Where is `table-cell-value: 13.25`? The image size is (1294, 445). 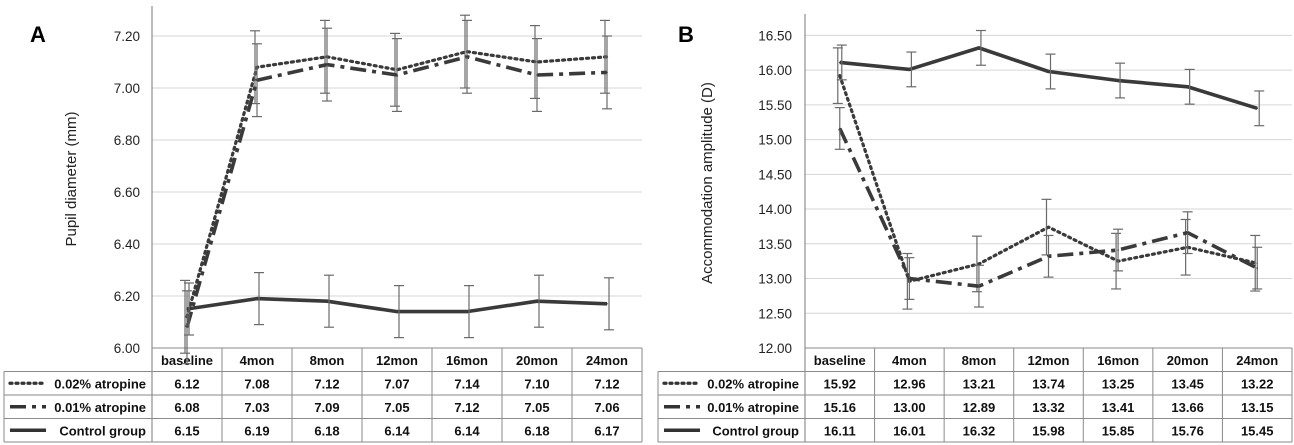
table-cell-value: 13.25 is located at coordinates (1118, 383).